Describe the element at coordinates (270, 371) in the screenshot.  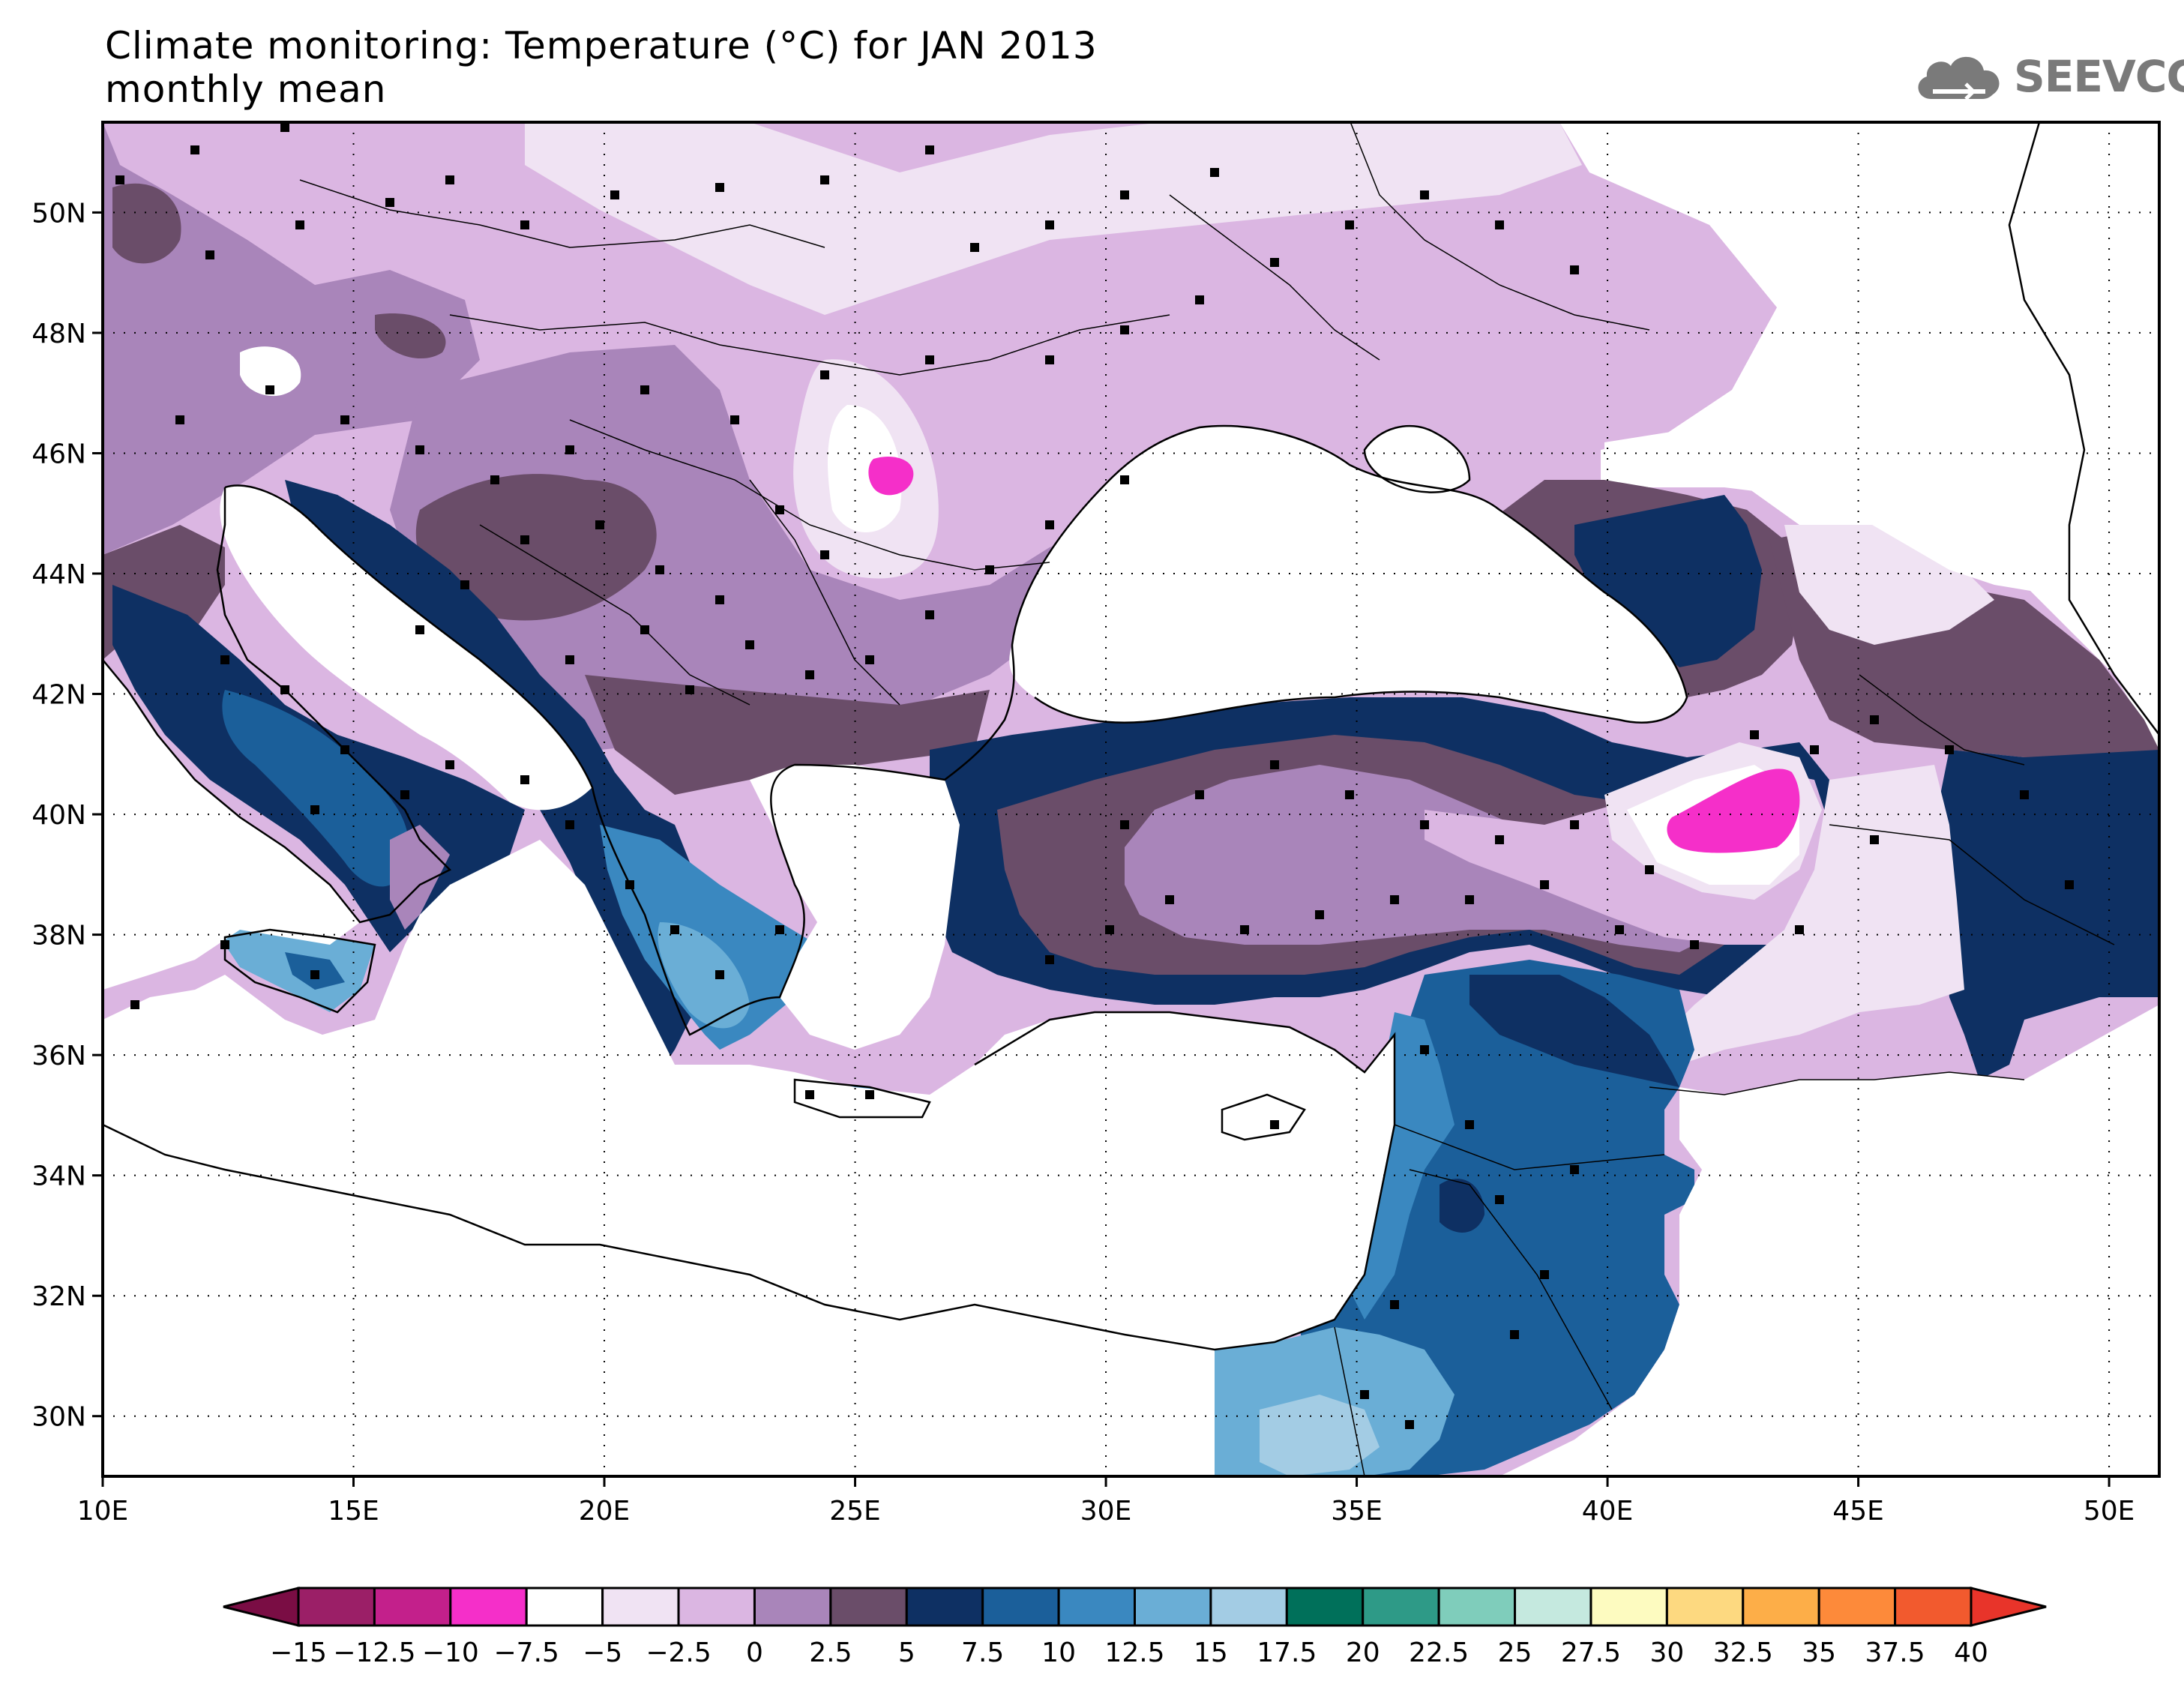
I see `field-minus-5-alps-peak` at that location.